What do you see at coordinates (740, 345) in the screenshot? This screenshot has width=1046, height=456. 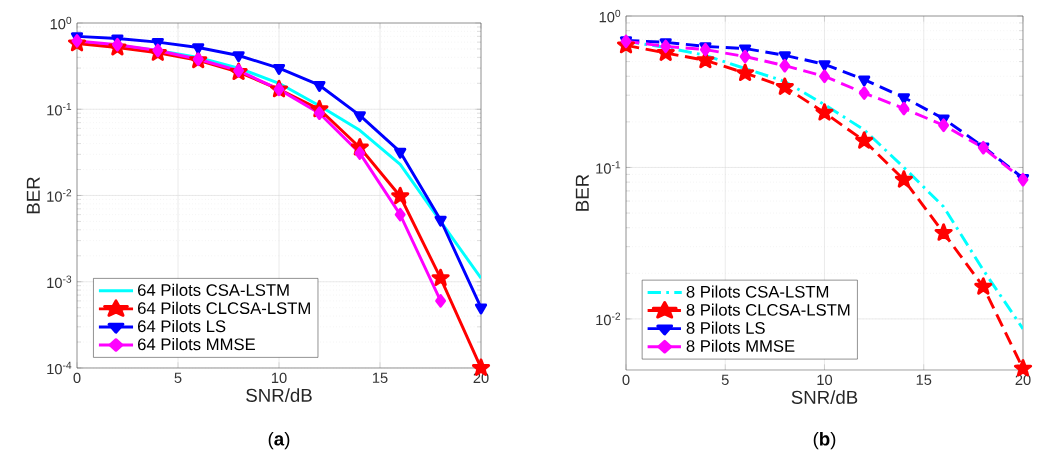 I see `legend-label: 8 Pilots MMSE` at bounding box center [740, 345].